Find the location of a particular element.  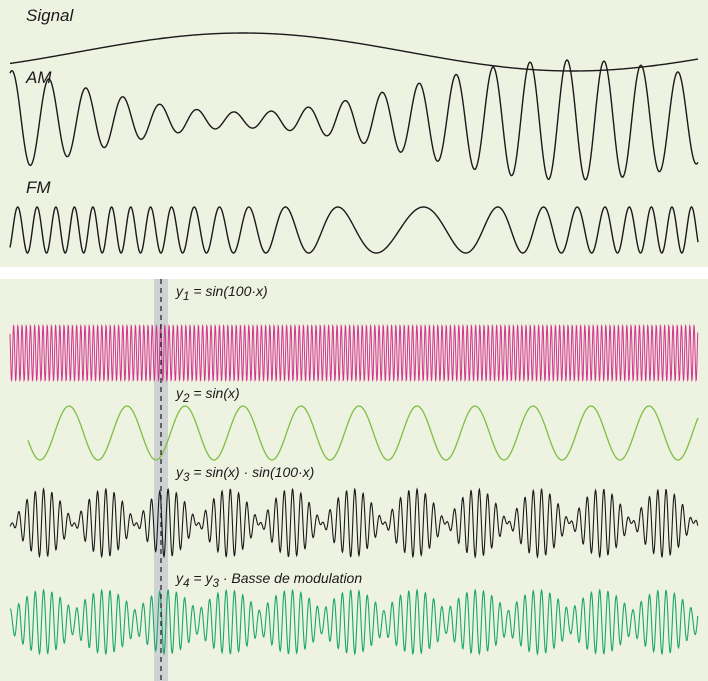

y2-equation: y2 = sin(x) is located at coordinates (208, 395).